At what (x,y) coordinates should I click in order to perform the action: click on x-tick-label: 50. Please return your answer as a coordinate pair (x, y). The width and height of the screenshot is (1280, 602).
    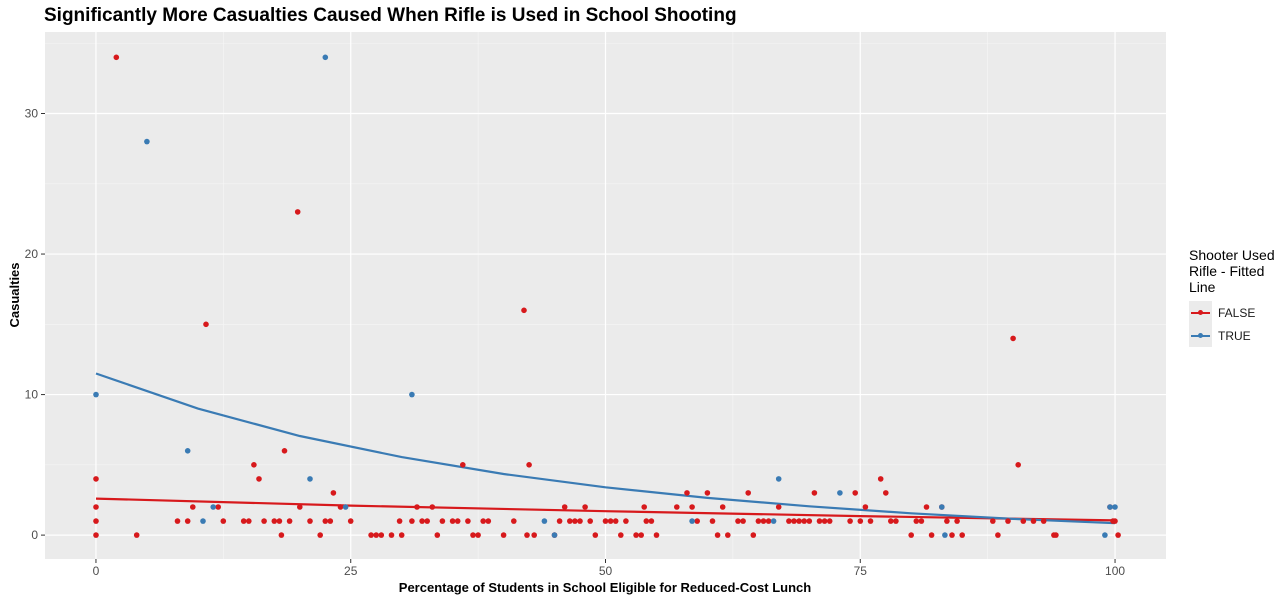
    Looking at the image, I should click on (606, 571).